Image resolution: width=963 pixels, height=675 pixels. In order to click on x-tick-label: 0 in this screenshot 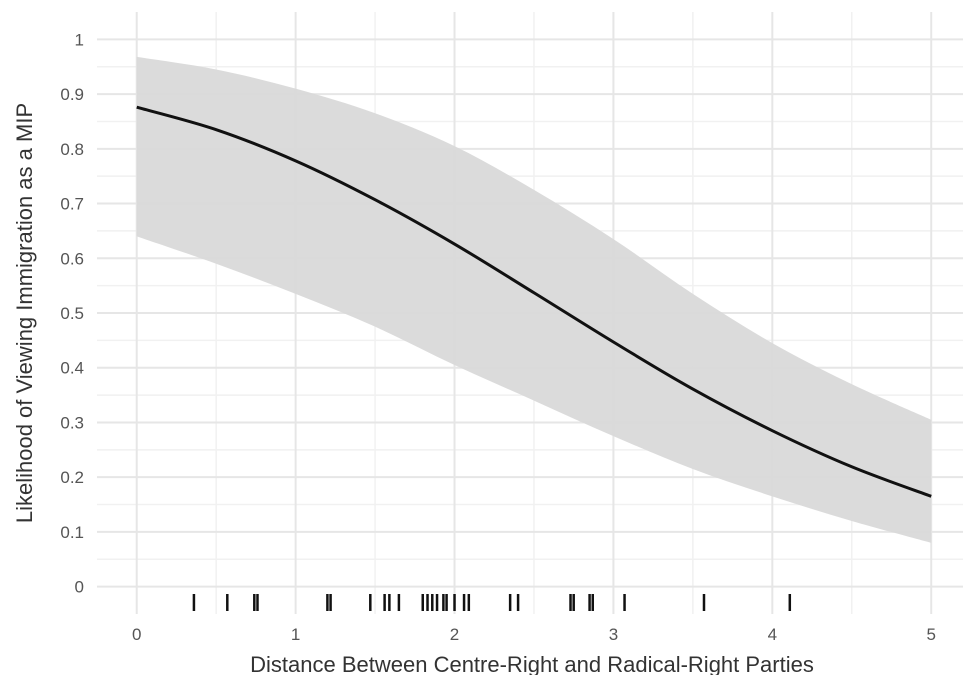, I will do `click(136, 634)`.